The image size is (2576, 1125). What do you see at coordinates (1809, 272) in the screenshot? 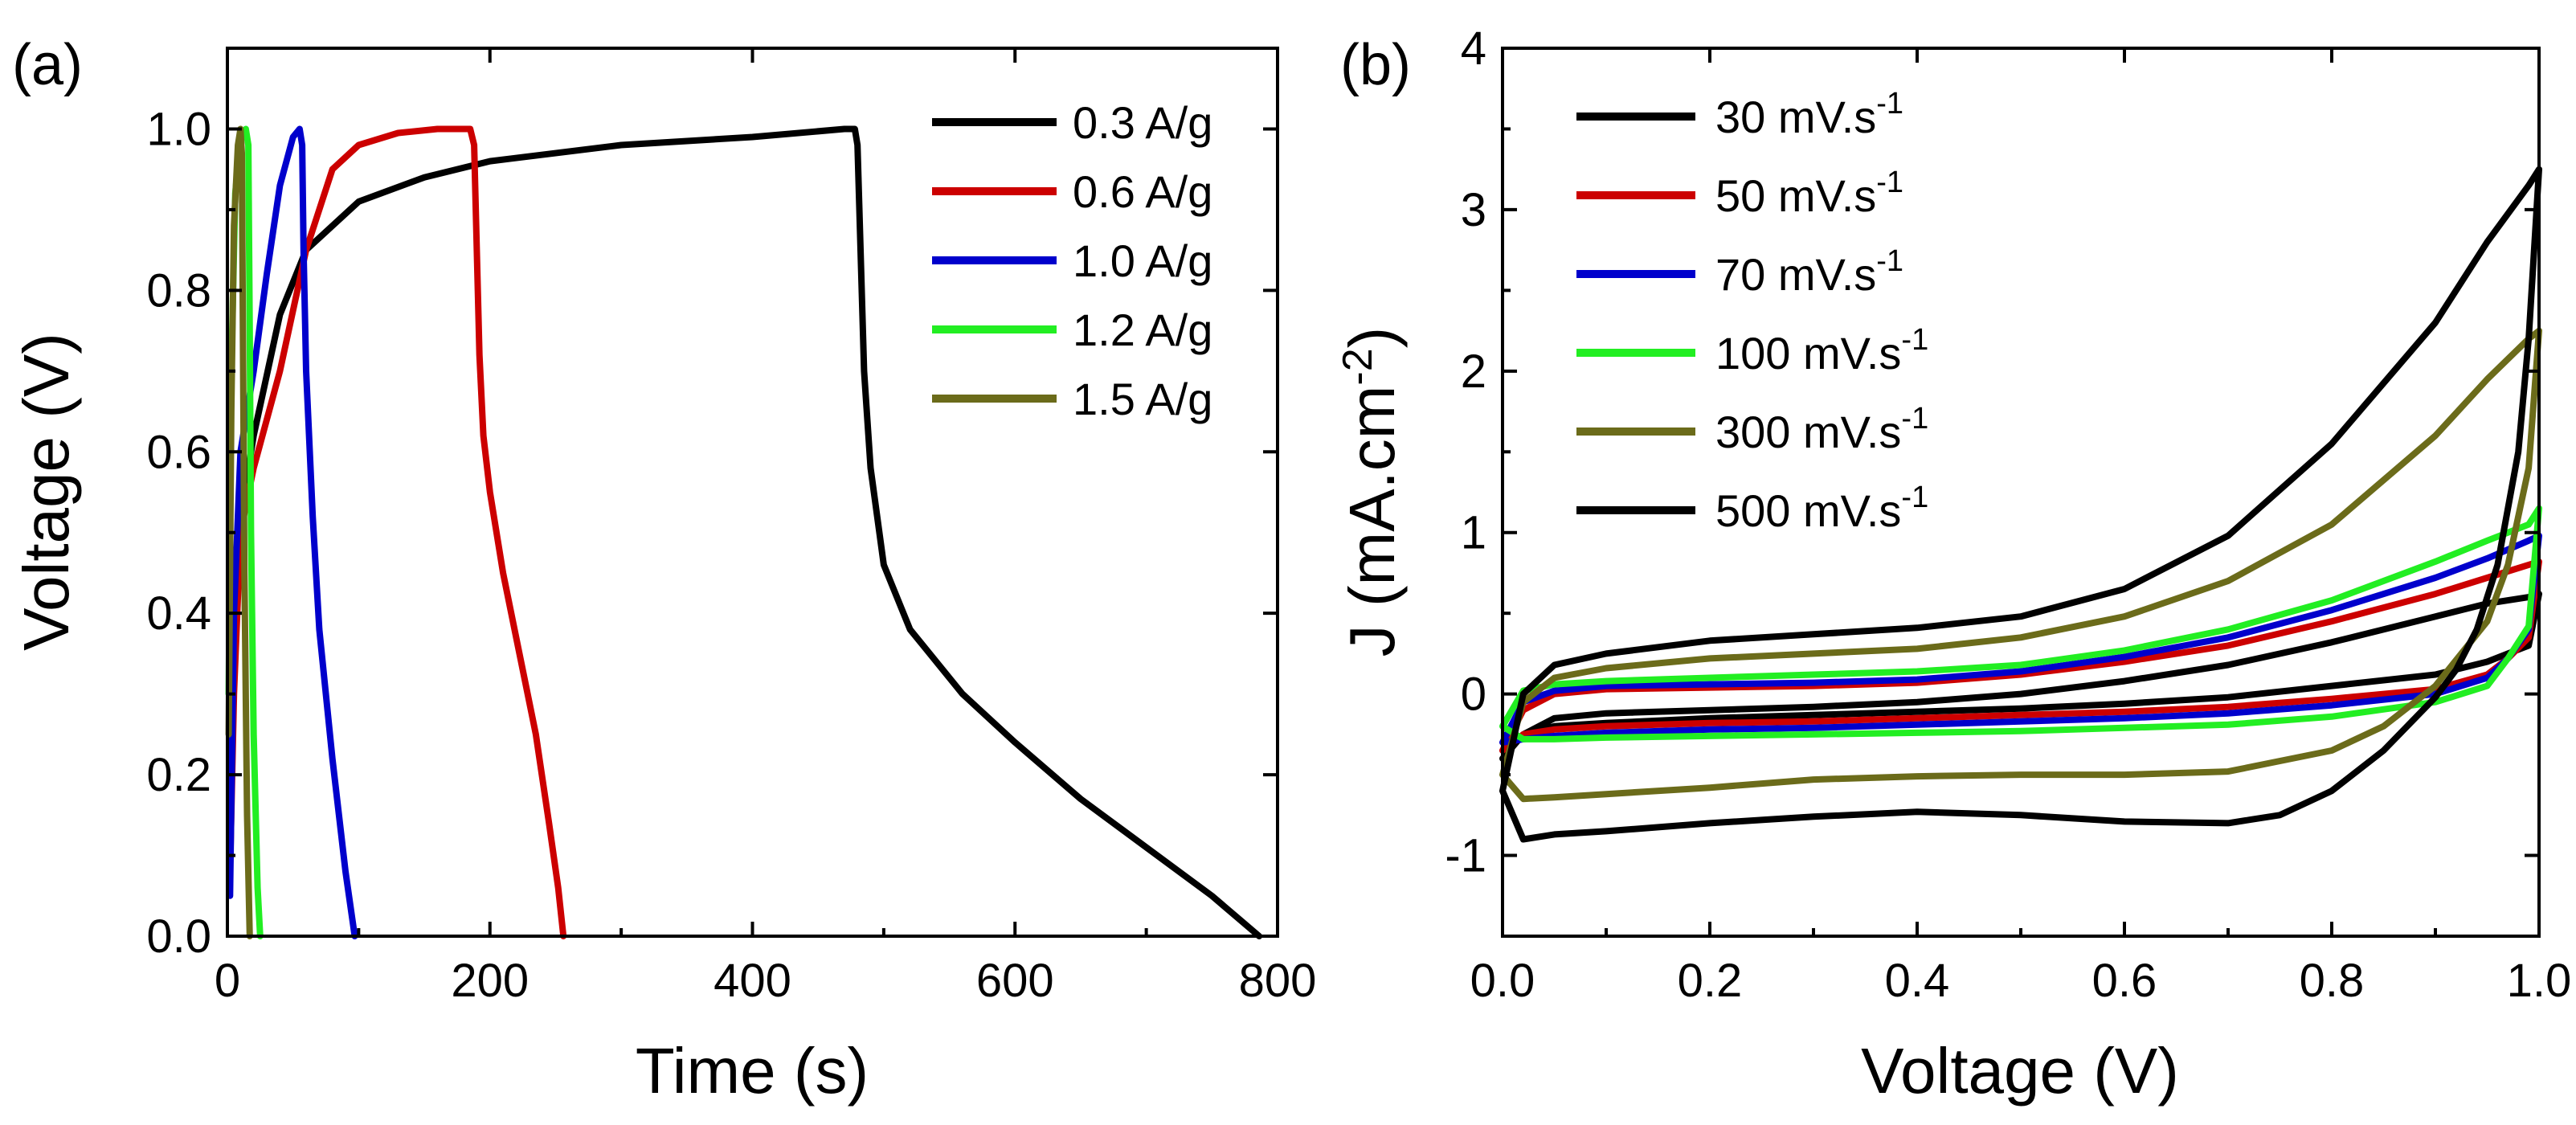
I see `legend-label: 70 mV.s-1` at bounding box center [1809, 272].